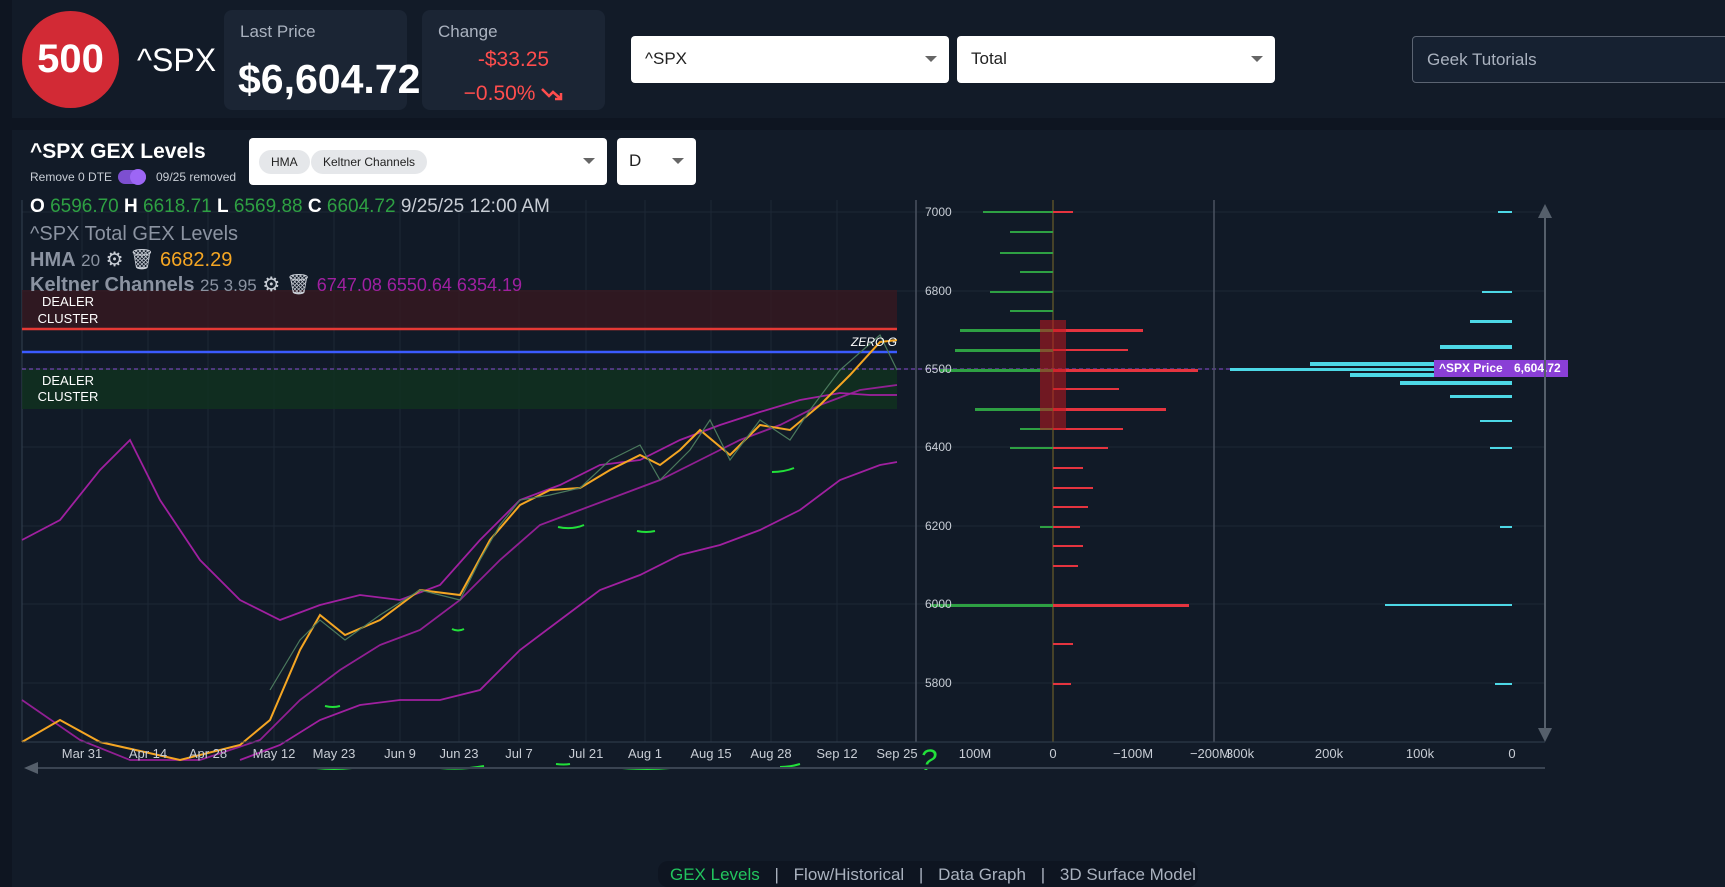 This screenshot has width=1725, height=887. I want to click on indicator-chip-keltner: Keltner Channels, so click(369, 162).